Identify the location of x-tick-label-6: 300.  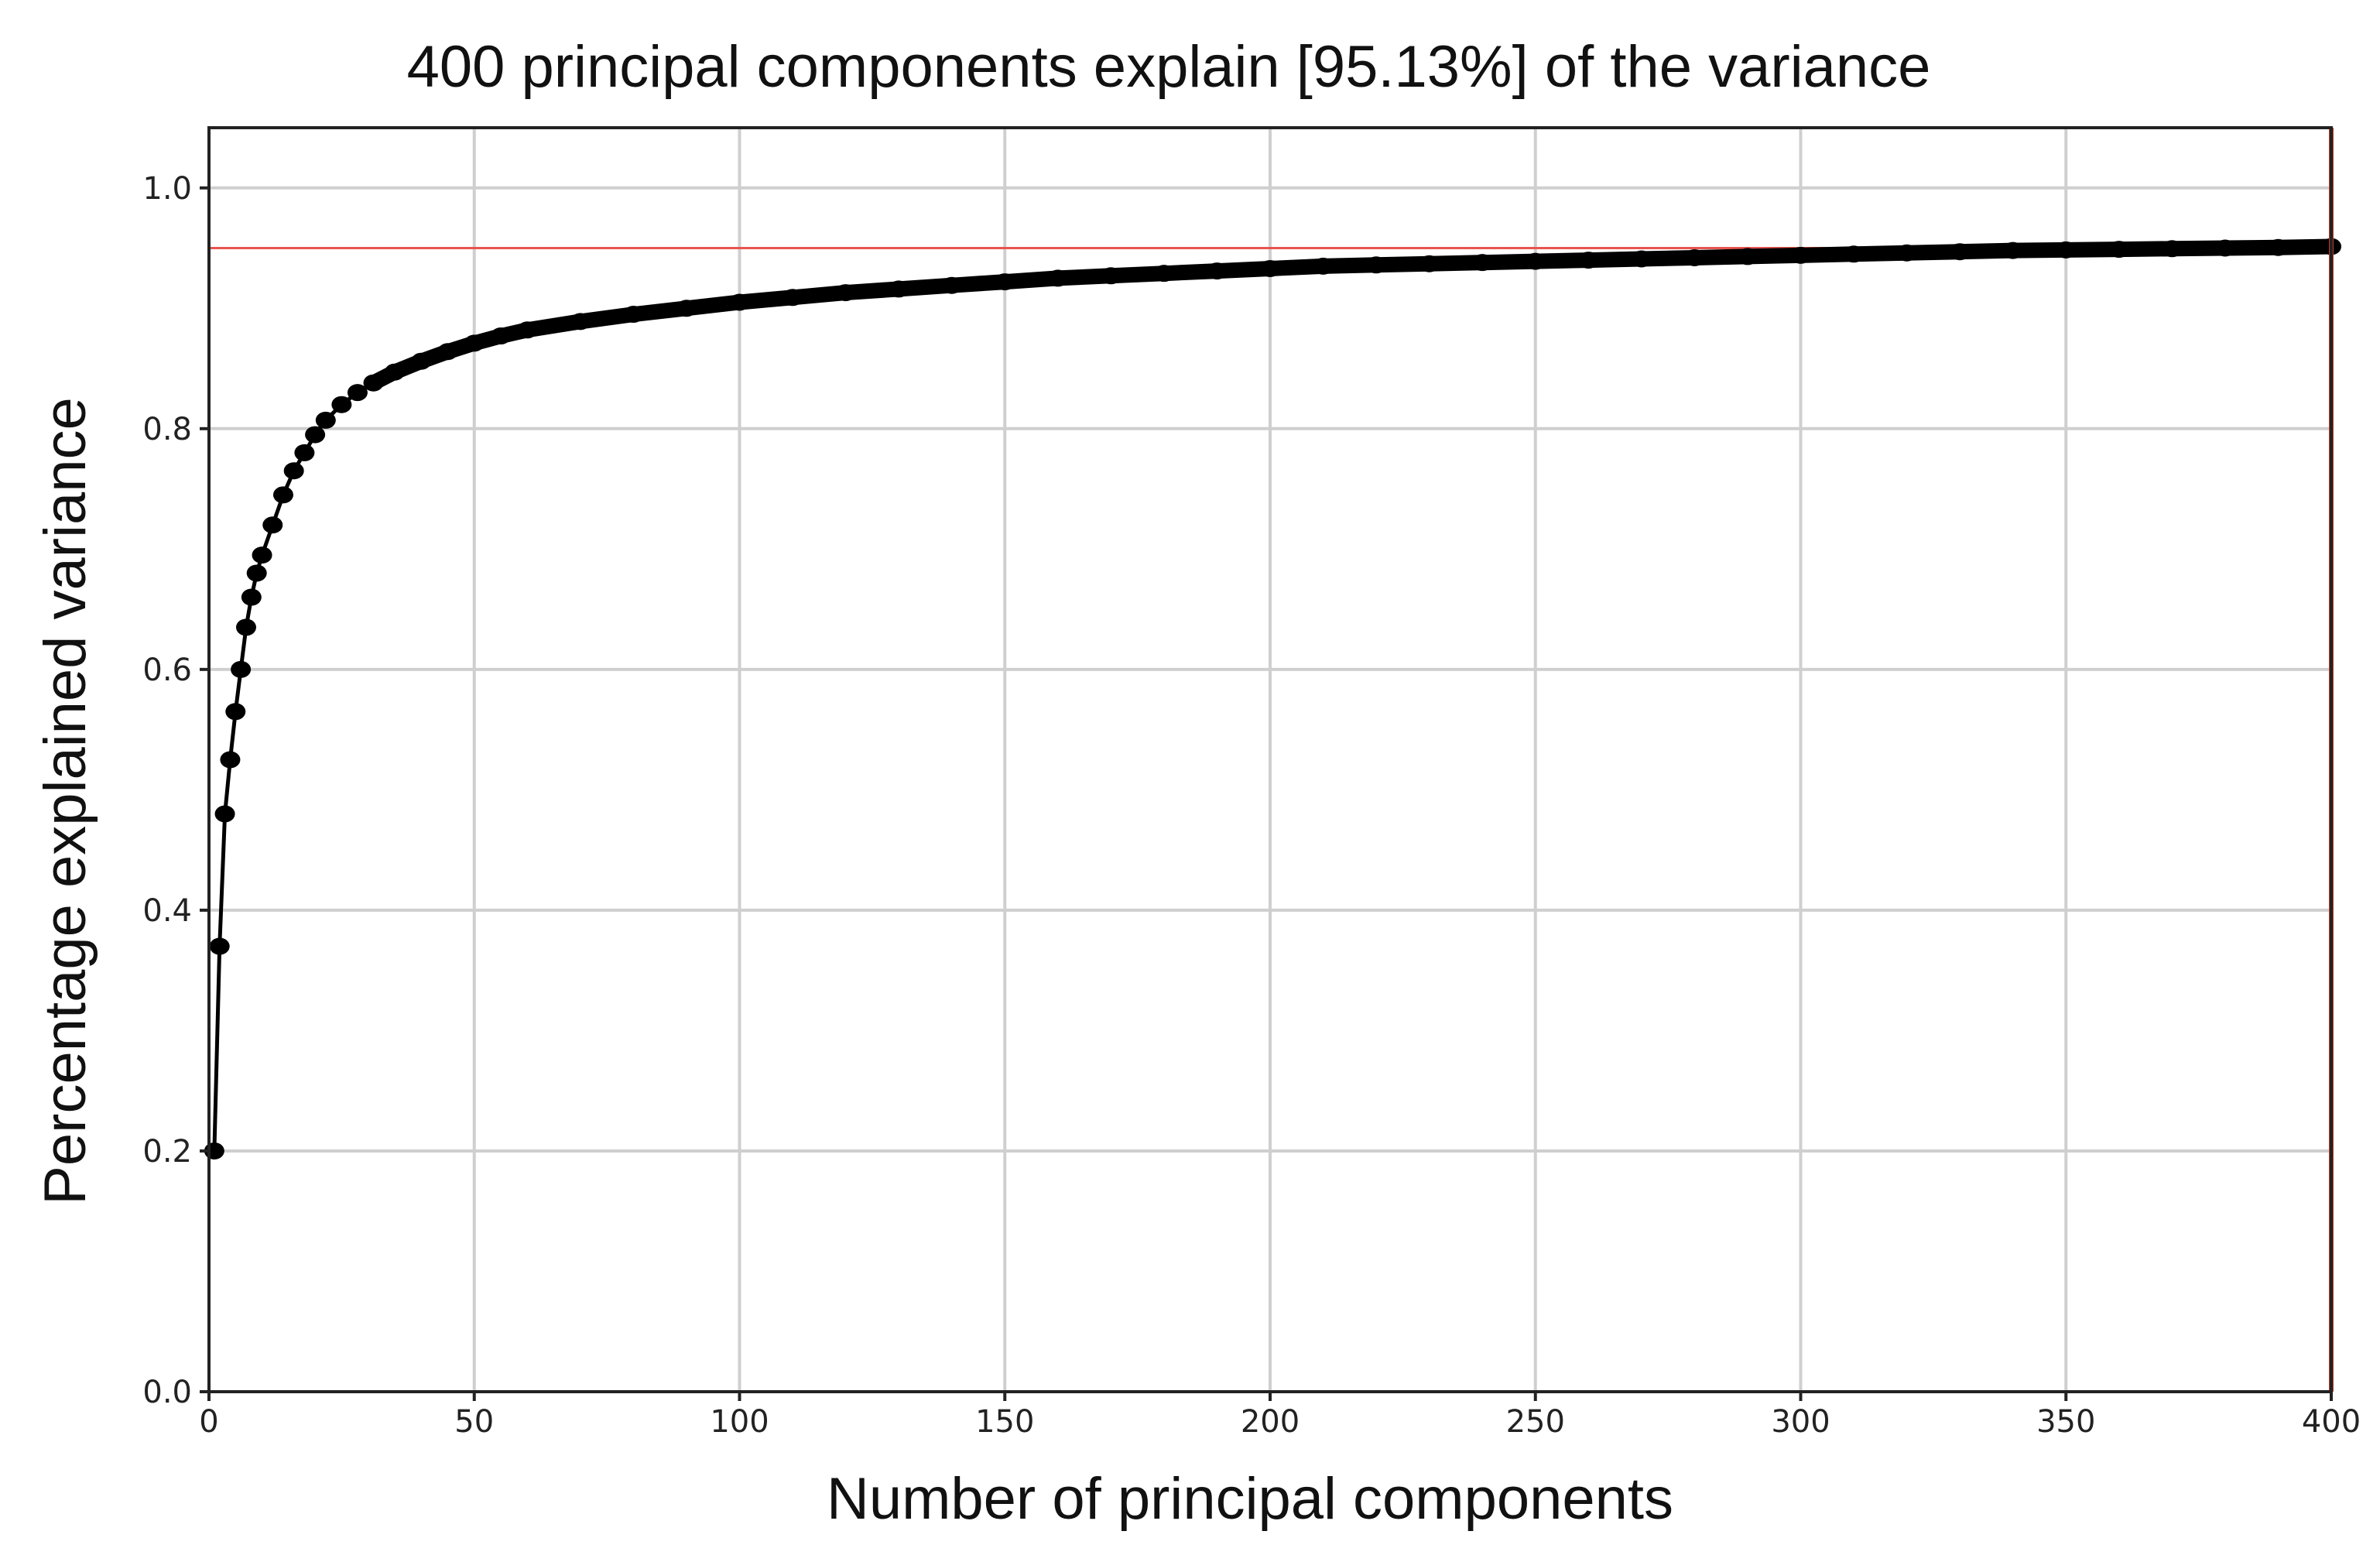
(1800, 1422).